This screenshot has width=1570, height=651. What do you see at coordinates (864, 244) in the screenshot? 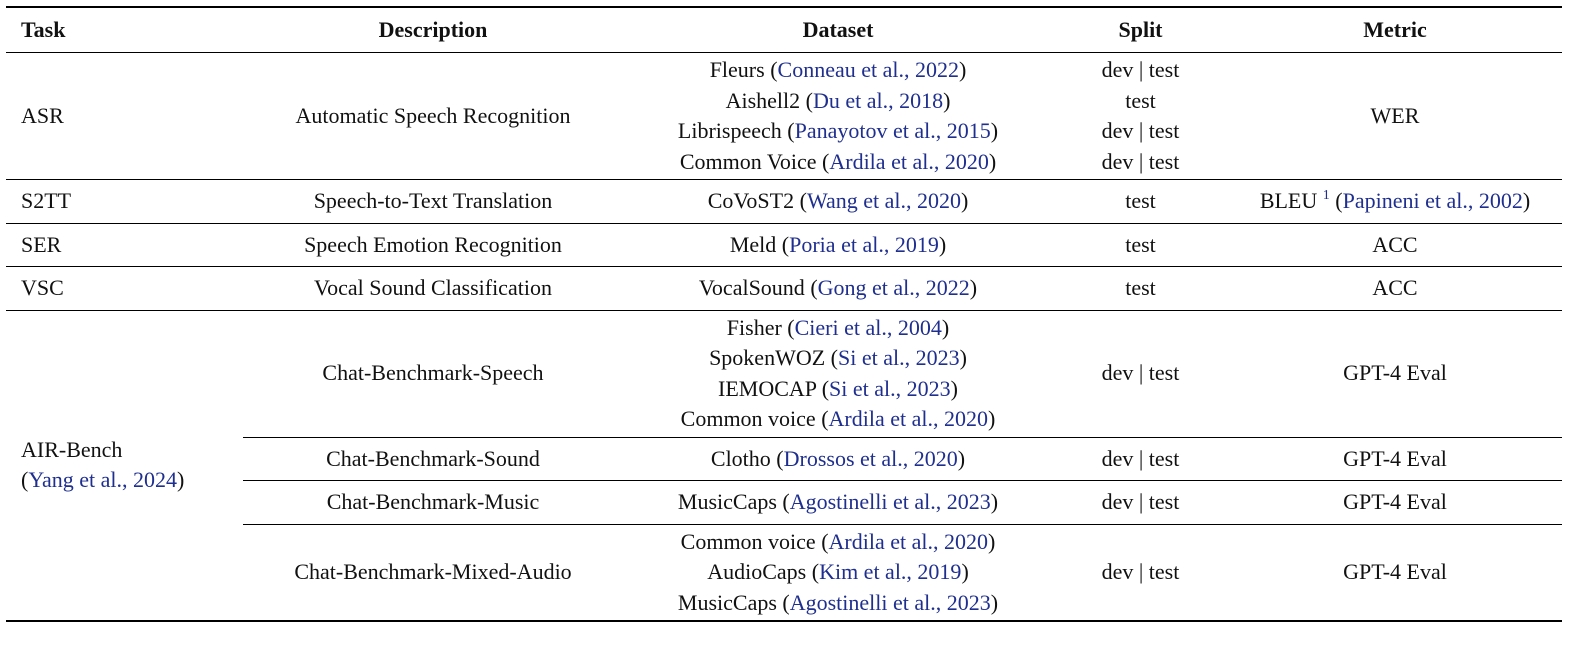
I see `citation-link: Poria et al., 2019` at bounding box center [864, 244].